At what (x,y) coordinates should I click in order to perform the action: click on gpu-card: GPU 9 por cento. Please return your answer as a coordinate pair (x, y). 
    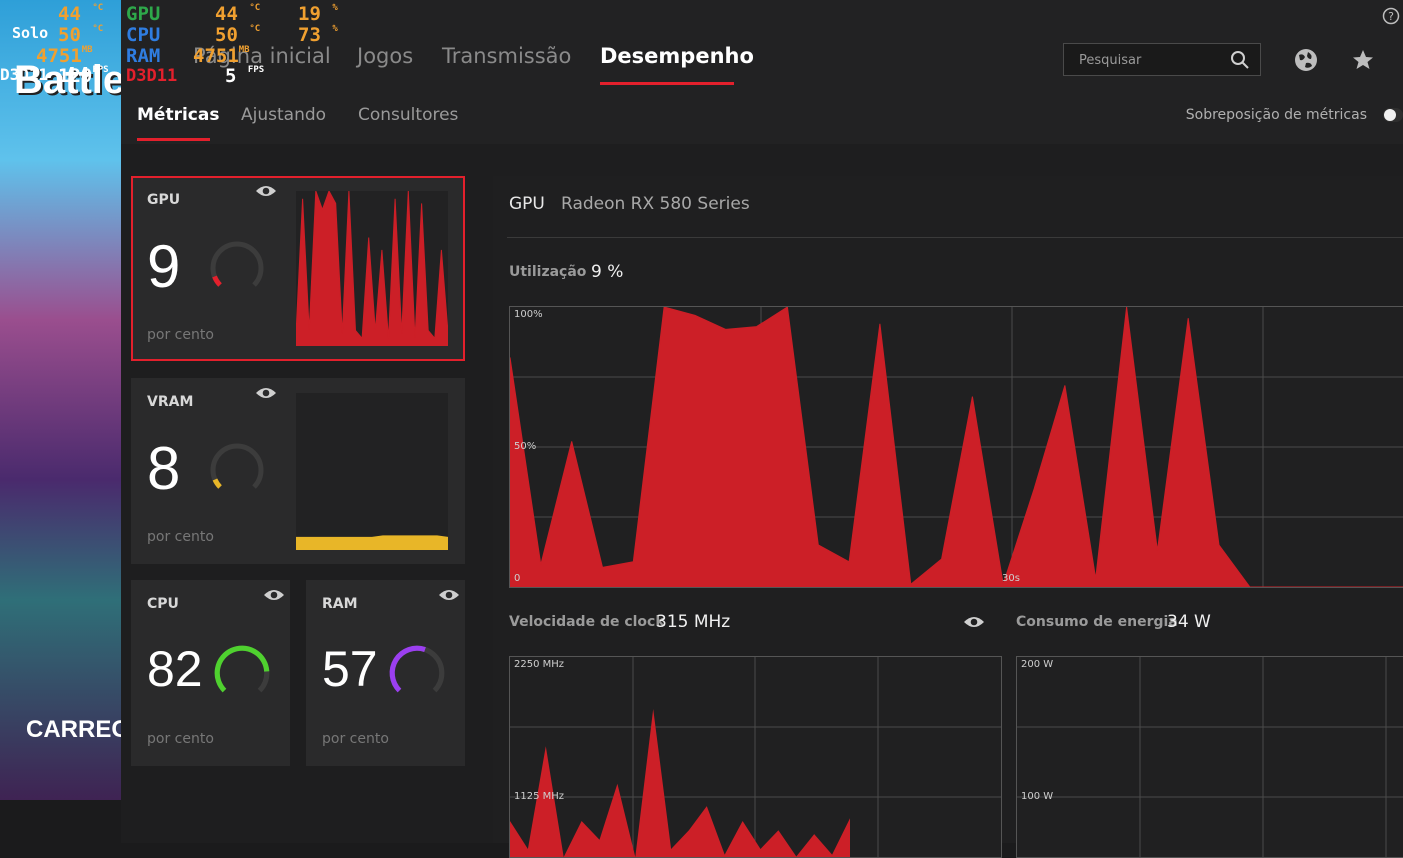
    Looking at the image, I should click on (298, 268).